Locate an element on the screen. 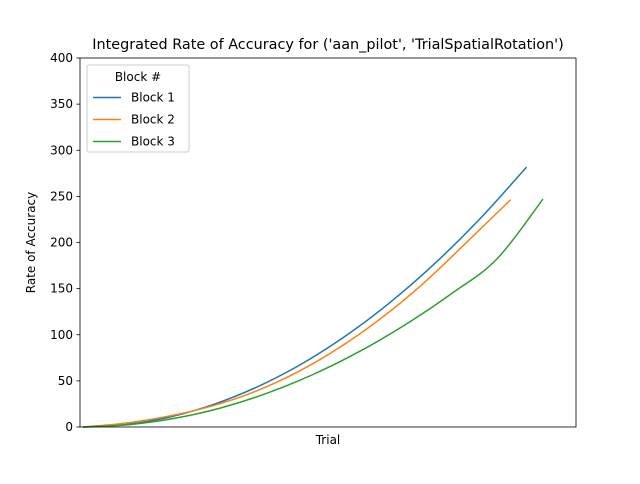 The image size is (640, 484). y-tick-label: 0 is located at coordinates (69, 427).